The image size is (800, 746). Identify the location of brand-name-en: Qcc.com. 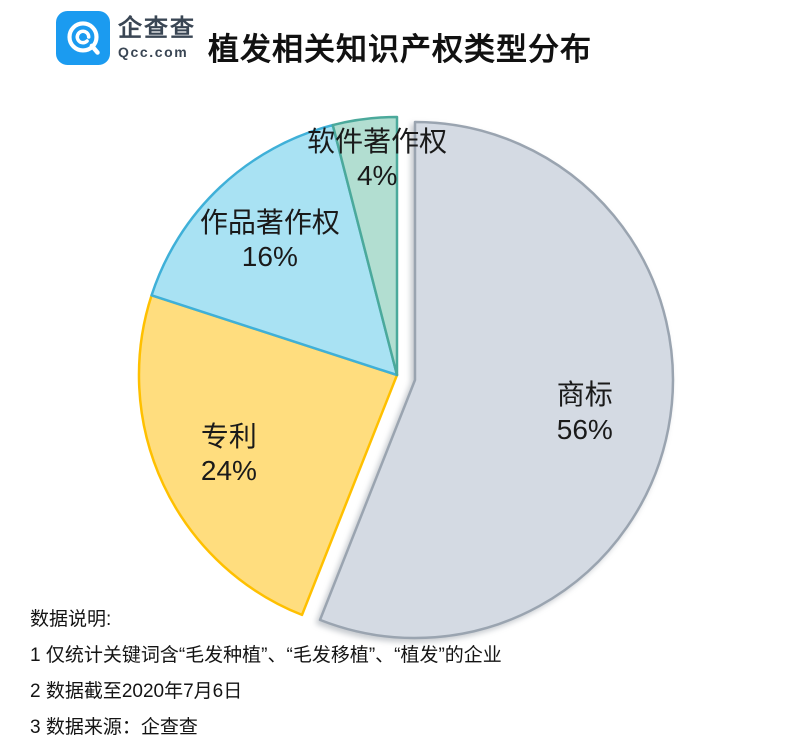
(153, 52).